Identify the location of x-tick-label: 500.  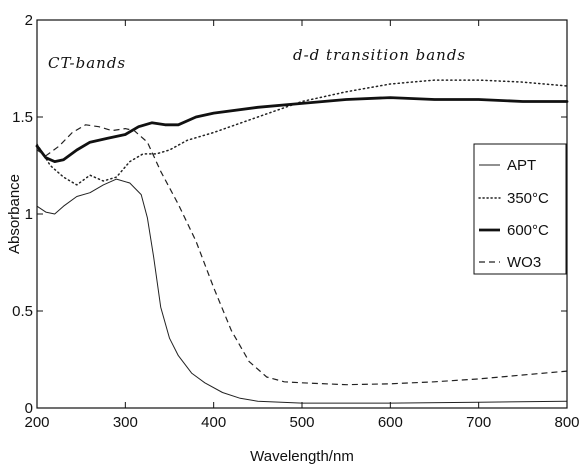
(301, 422).